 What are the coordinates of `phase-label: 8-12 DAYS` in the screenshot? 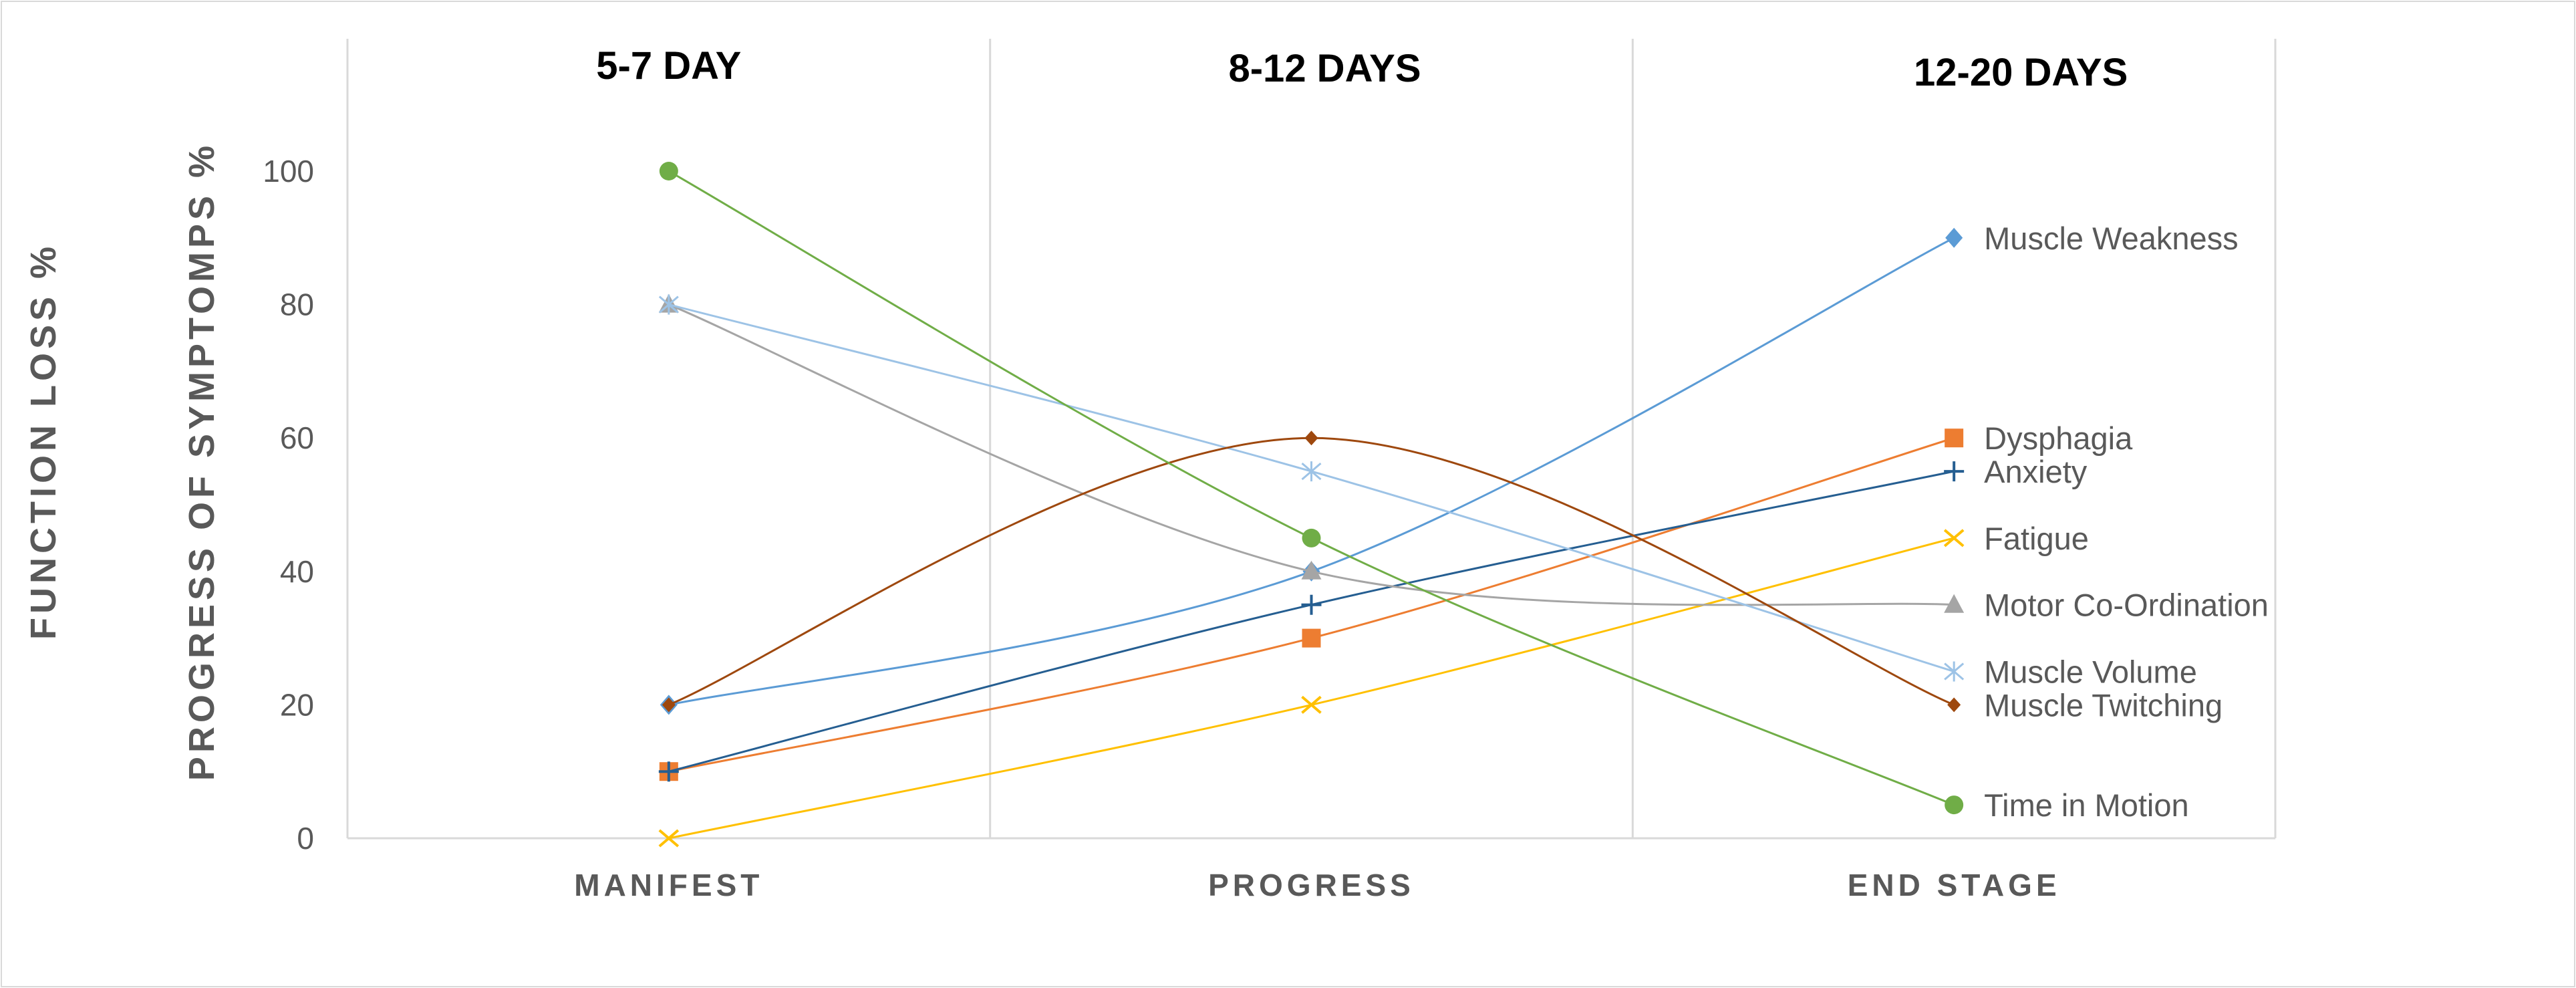 It's located at (1324, 68).